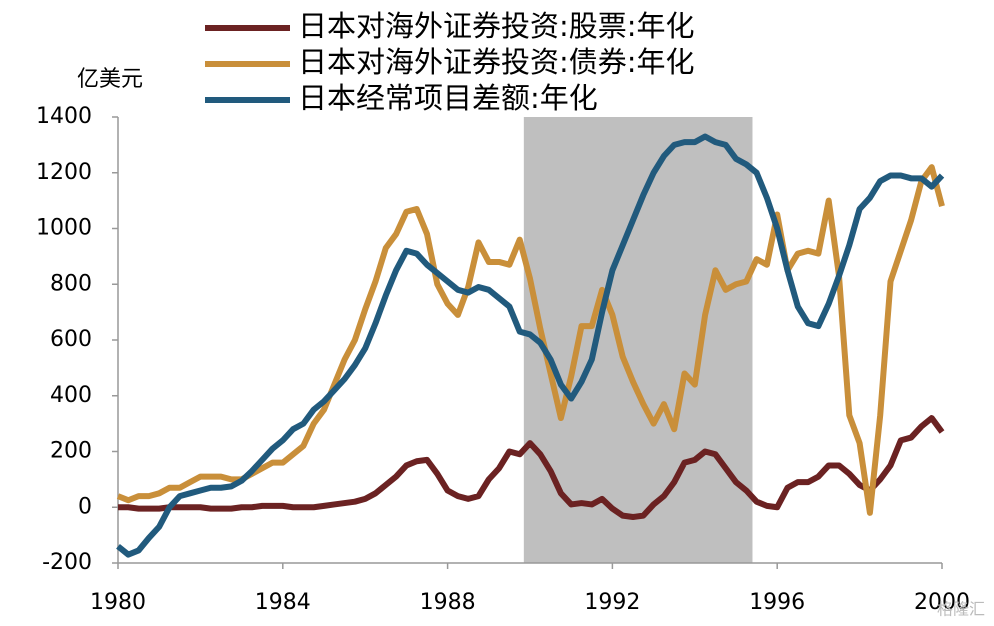 Image resolution: width=994 pixels, height=626 pixels. Describe the element at coordinates (283, 602) in the screenshot. I see `x-tick-label: 1984` at that location.